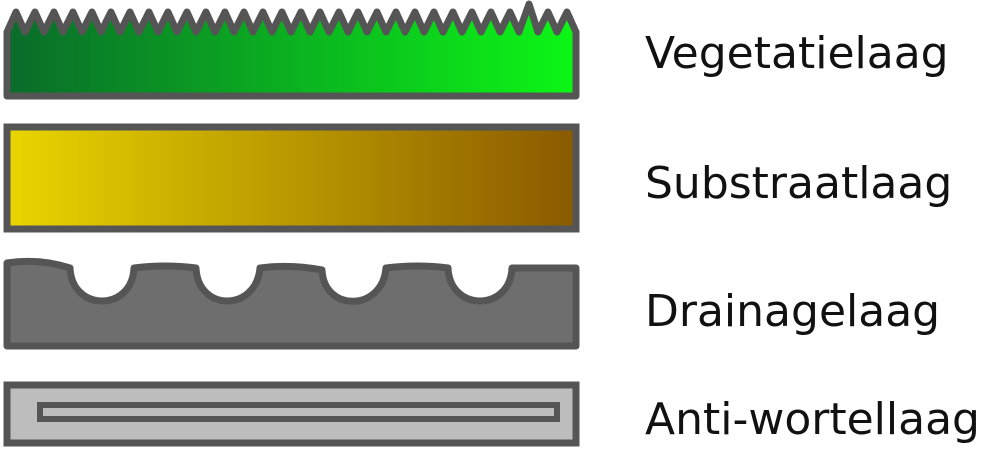  Describe the element at coordinates (799, 183) in the screenshot. I see `label-substrate-layer: Substraatlaag` at that location.